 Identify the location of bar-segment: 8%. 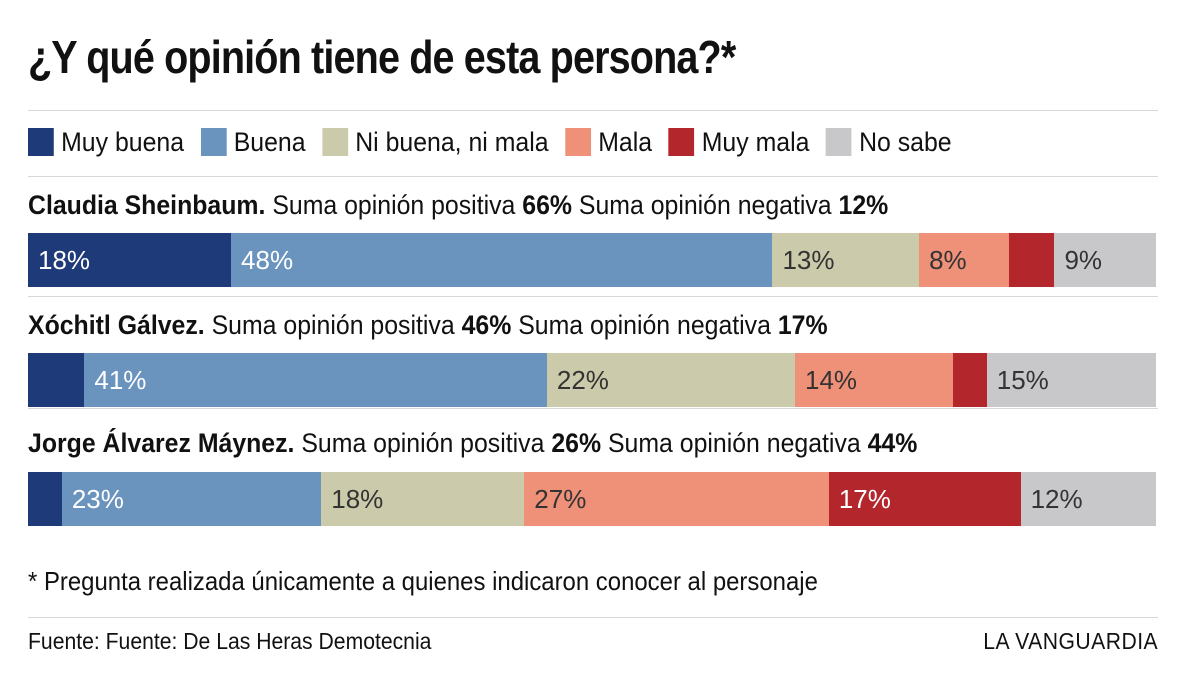
(964, 260).